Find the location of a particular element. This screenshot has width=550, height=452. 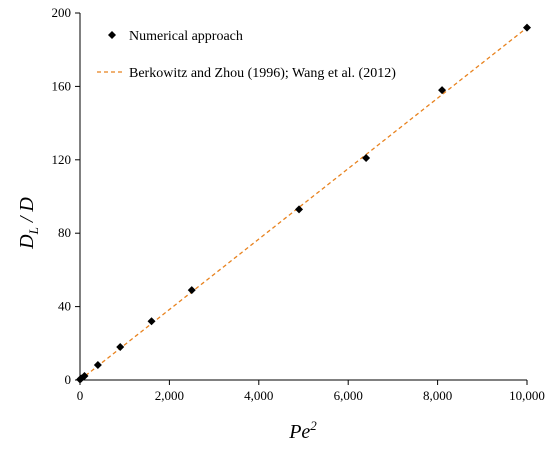

x-tick-label: 6,000 is located at coordinates (348, 395).